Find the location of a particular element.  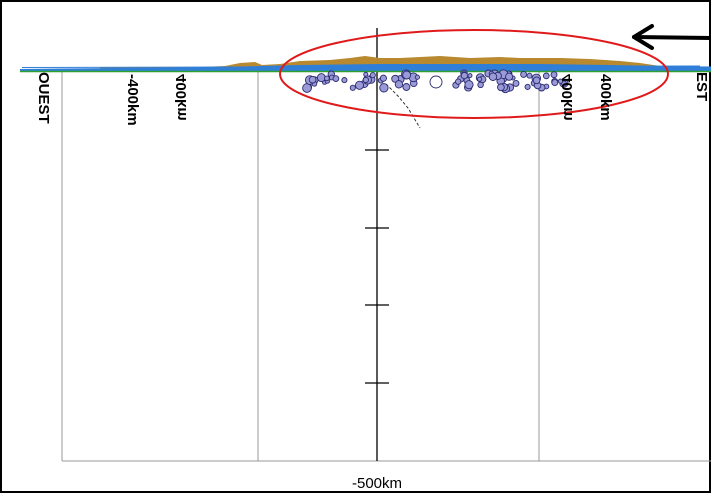

left-outer-km-label: -400km is located at coordinates (132, 100).